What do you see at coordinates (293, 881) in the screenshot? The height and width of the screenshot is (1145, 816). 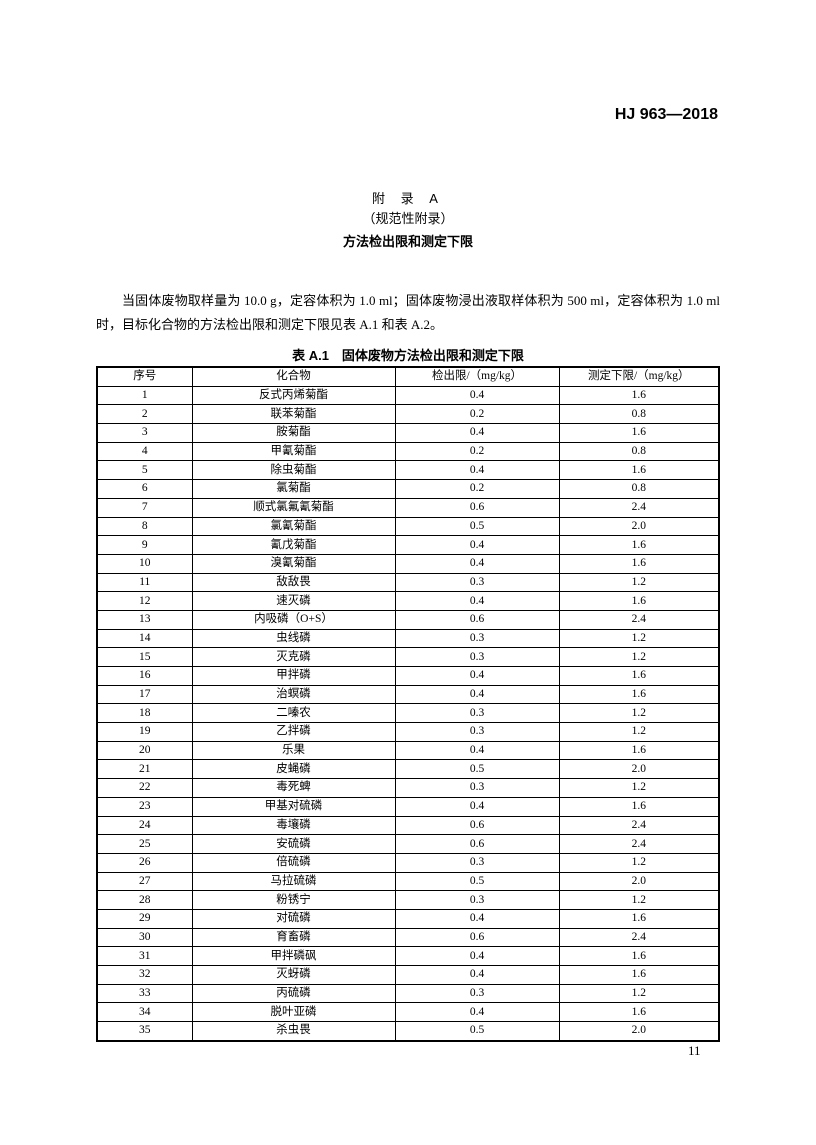 I see `compound-name: 马拉硫磷` at bounding box center [293, 881].